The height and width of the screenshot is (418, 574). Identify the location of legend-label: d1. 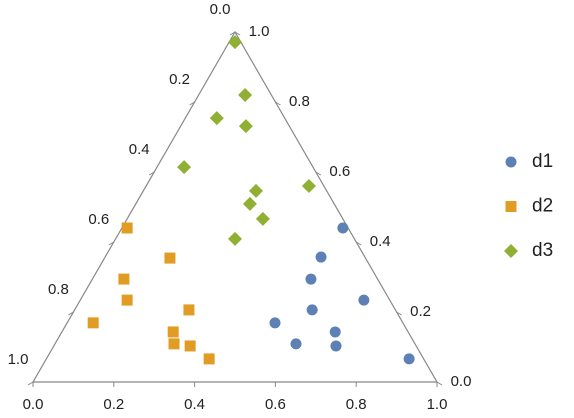
(542, 161).